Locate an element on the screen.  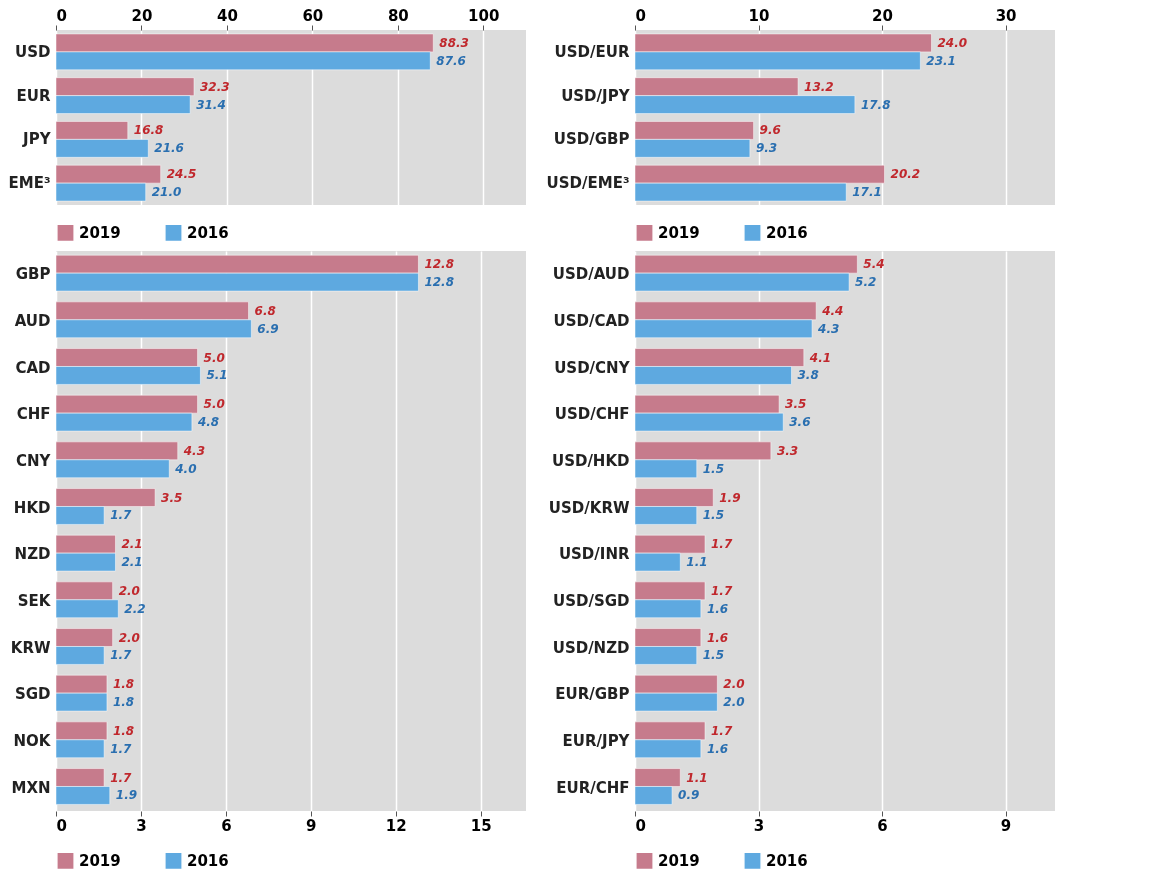
x-tick-label: 100 is located at coordinates (484, 15).